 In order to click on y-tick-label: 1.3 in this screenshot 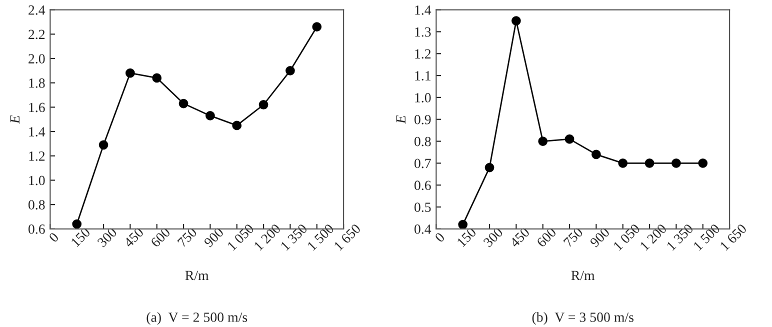, I will do `click(423, 32)`.